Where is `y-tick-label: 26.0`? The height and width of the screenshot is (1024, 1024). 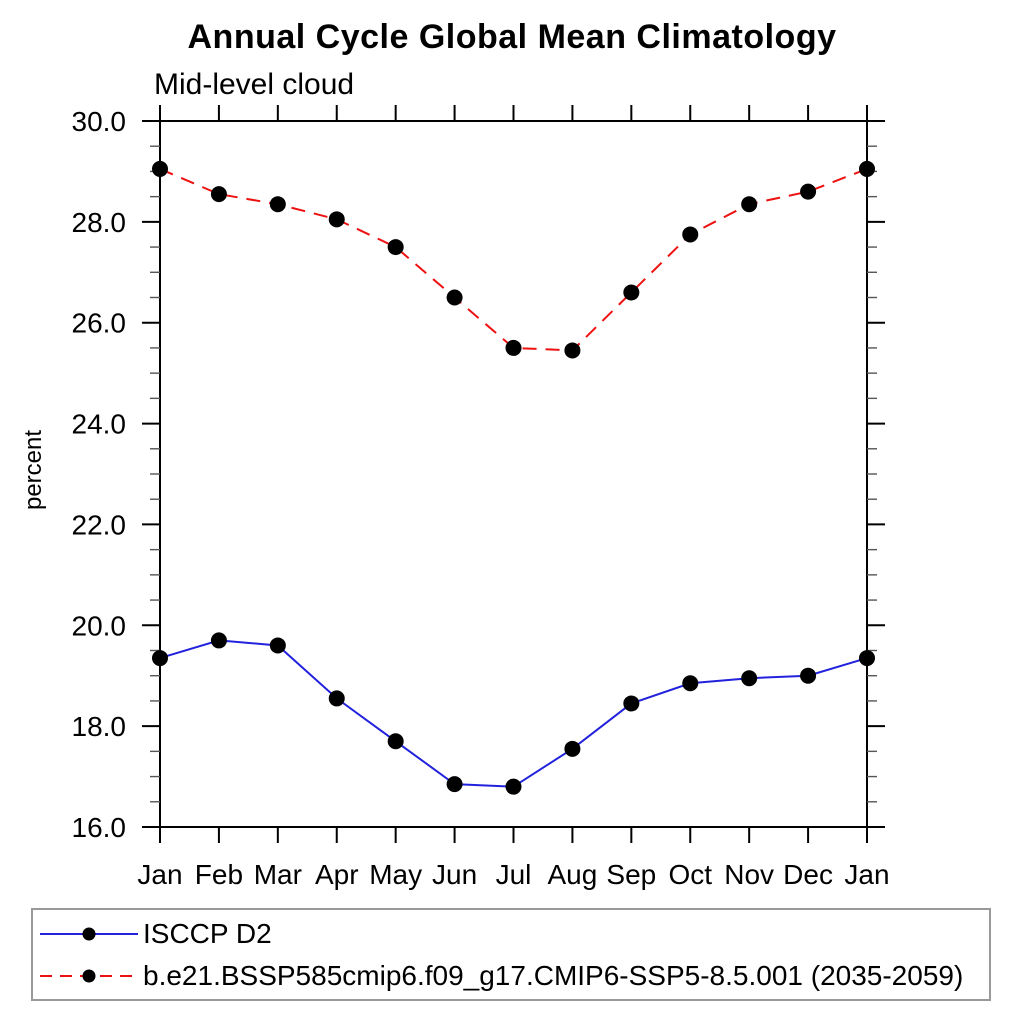 y-tick-label: 26.0 is located at coordinates (99, 323).